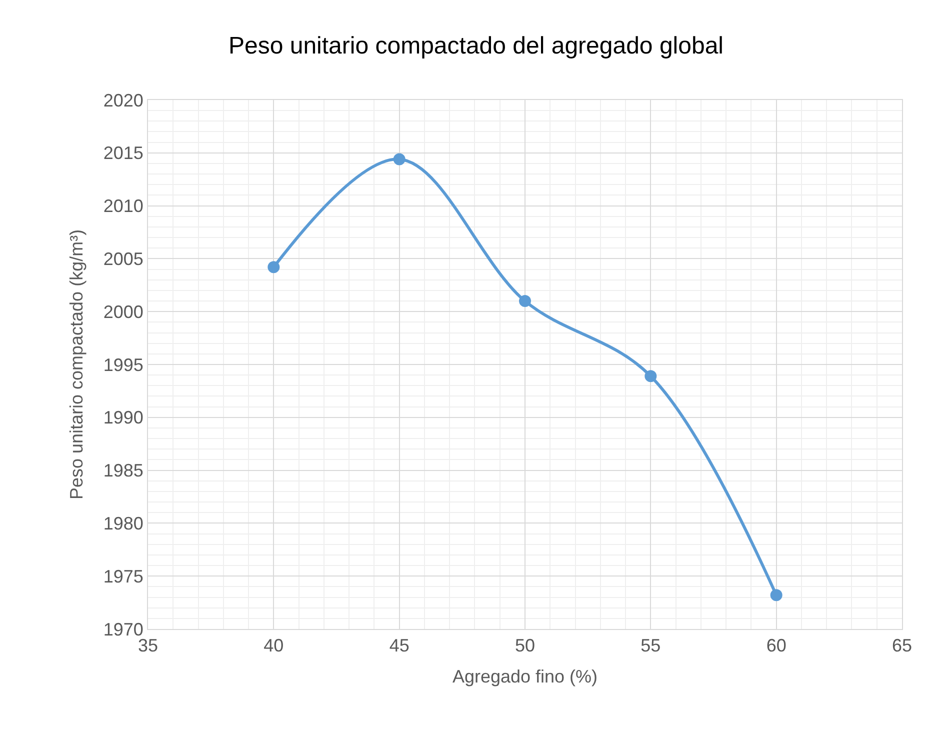 This screenshot has height=729, width=952. What do you see at coordinates (123, 364) in the screenshot?
I see `y-tick-label: 1995` at bounding box center [123, 364].